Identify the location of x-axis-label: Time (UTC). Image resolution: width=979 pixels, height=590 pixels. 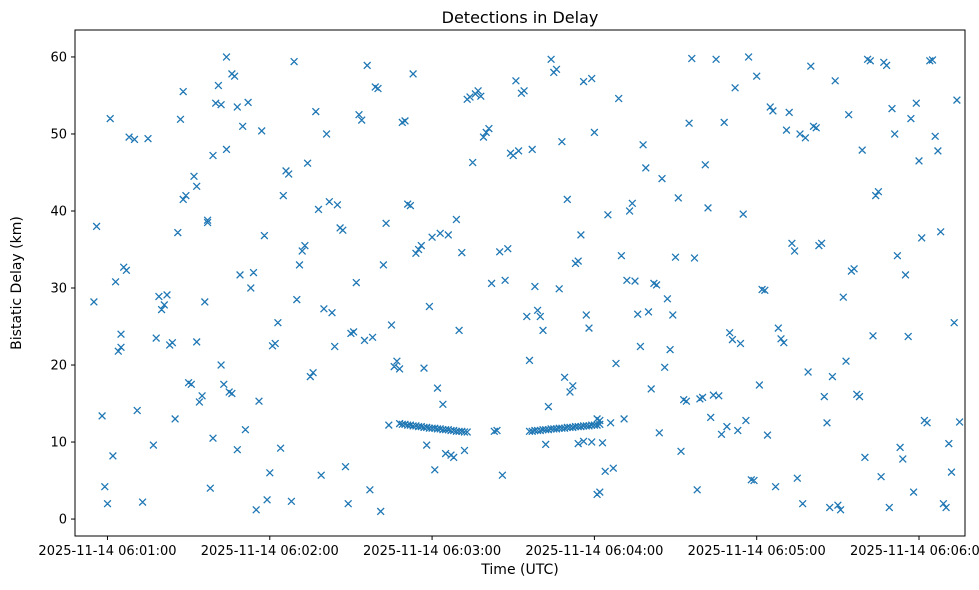
(520, 570).